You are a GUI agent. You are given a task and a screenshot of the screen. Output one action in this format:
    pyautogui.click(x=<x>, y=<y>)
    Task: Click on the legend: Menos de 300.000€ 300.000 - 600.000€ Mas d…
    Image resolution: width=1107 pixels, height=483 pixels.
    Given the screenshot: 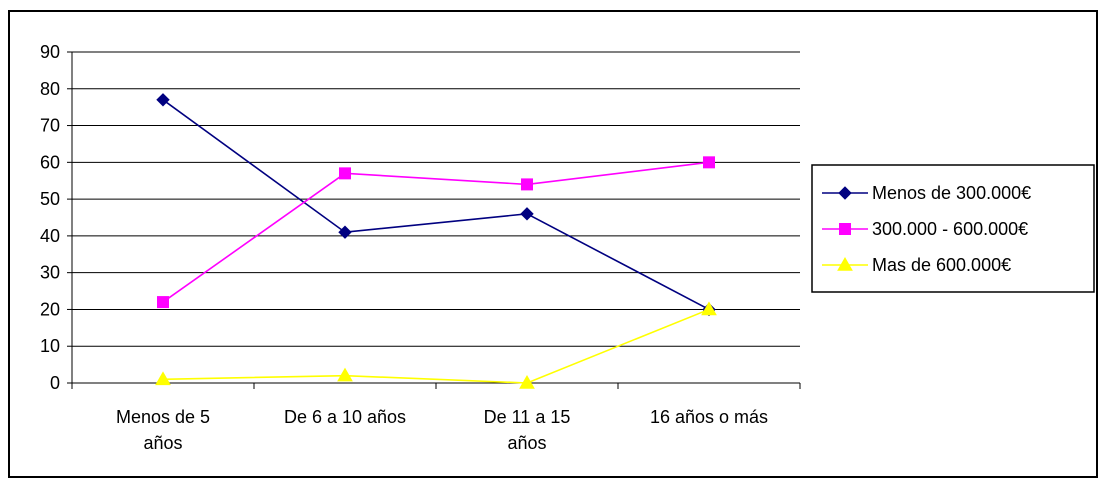 What is the action you would take?
    pyautogui.click(x=953, y=228)
    